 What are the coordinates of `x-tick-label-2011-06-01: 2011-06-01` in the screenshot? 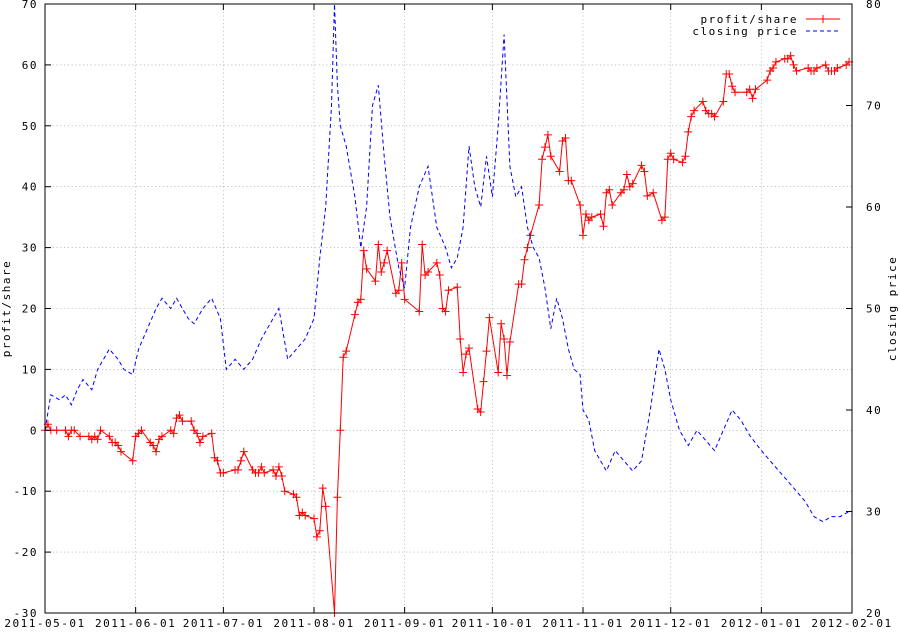 It's located at (135, 623).